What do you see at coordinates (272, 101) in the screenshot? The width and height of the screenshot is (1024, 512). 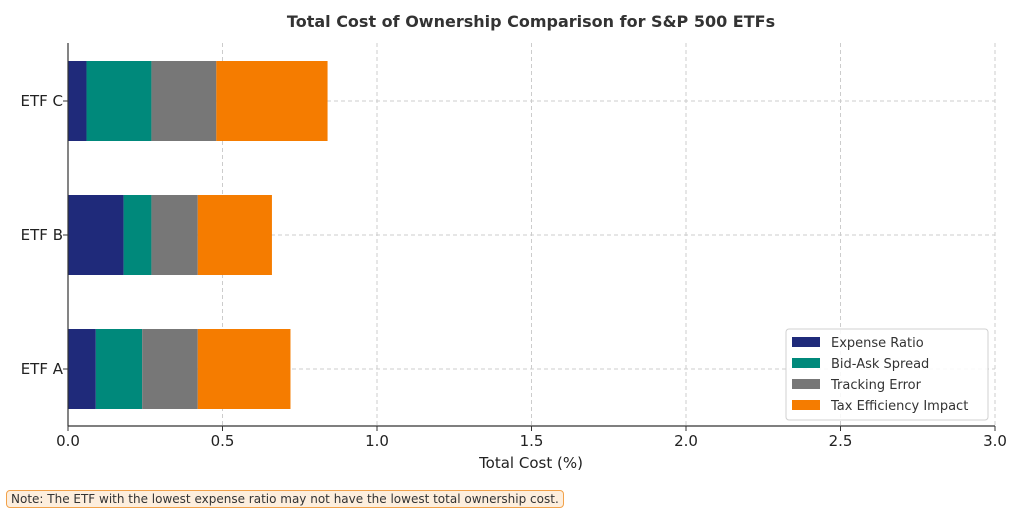 I see `bar-etf-c-tax-efficiency-impact` at bounding box center [272, 101].